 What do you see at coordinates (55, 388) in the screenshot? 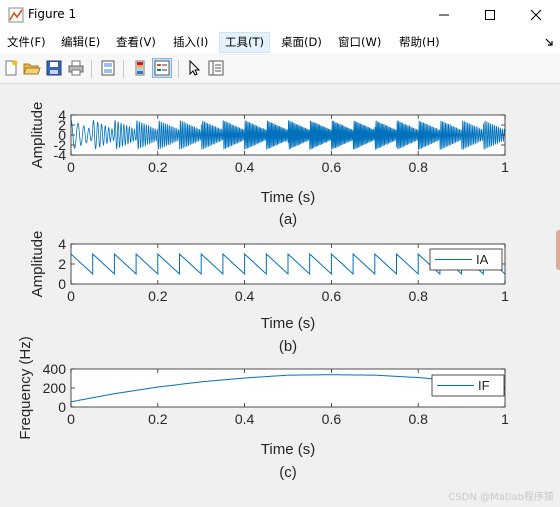
I see `y-tick-label: 200` at bounding box center [55, 388].